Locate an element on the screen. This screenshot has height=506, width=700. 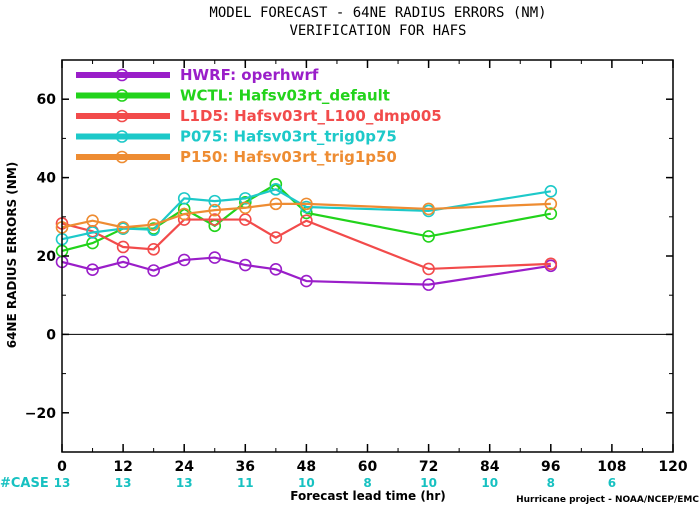
x-tick-label: 60 is located at coordinates (368, 467).